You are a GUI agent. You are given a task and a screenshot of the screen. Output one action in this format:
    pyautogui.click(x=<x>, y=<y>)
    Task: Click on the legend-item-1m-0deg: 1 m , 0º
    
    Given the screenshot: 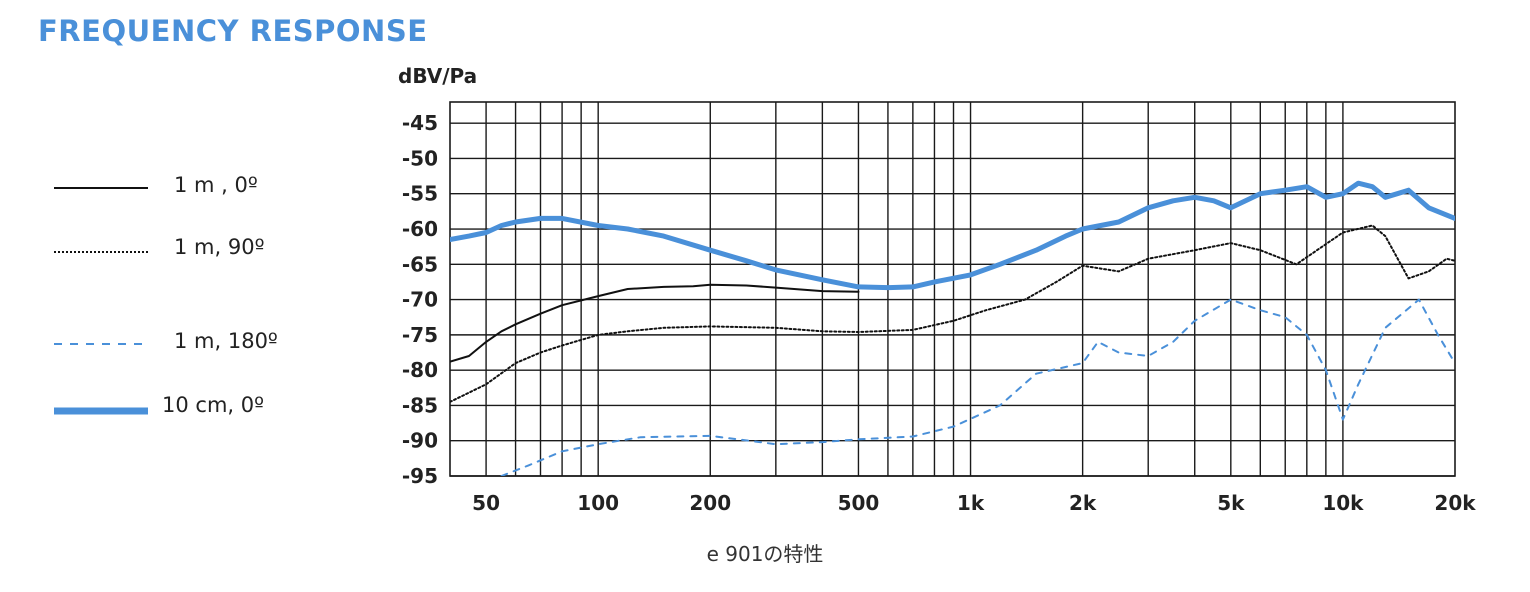 What is the action you would take?
    pyautogui.click(x=182, y=188)
    